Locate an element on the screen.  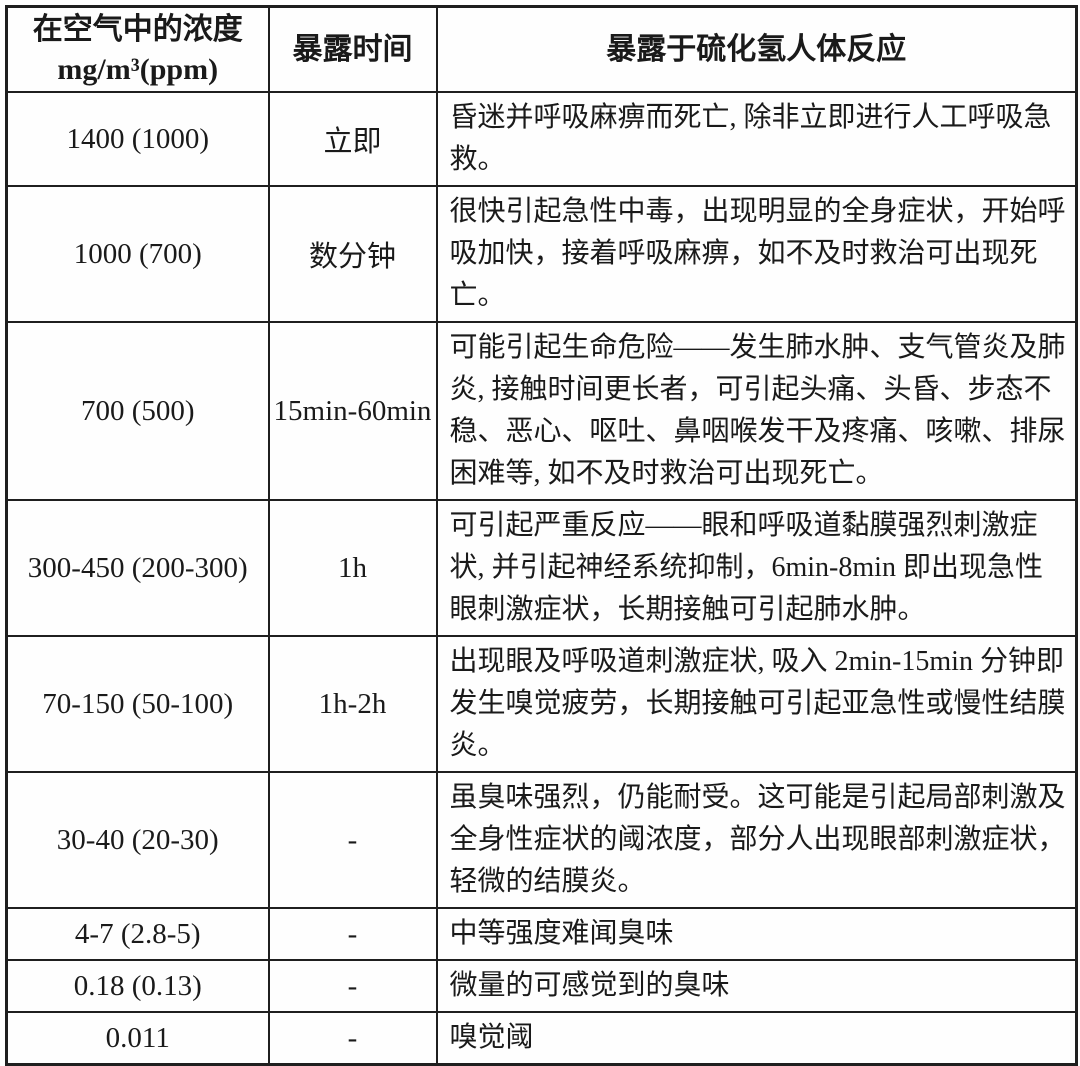
cell-concentration: 1400 (1000) is located at coordinates (137, 139).